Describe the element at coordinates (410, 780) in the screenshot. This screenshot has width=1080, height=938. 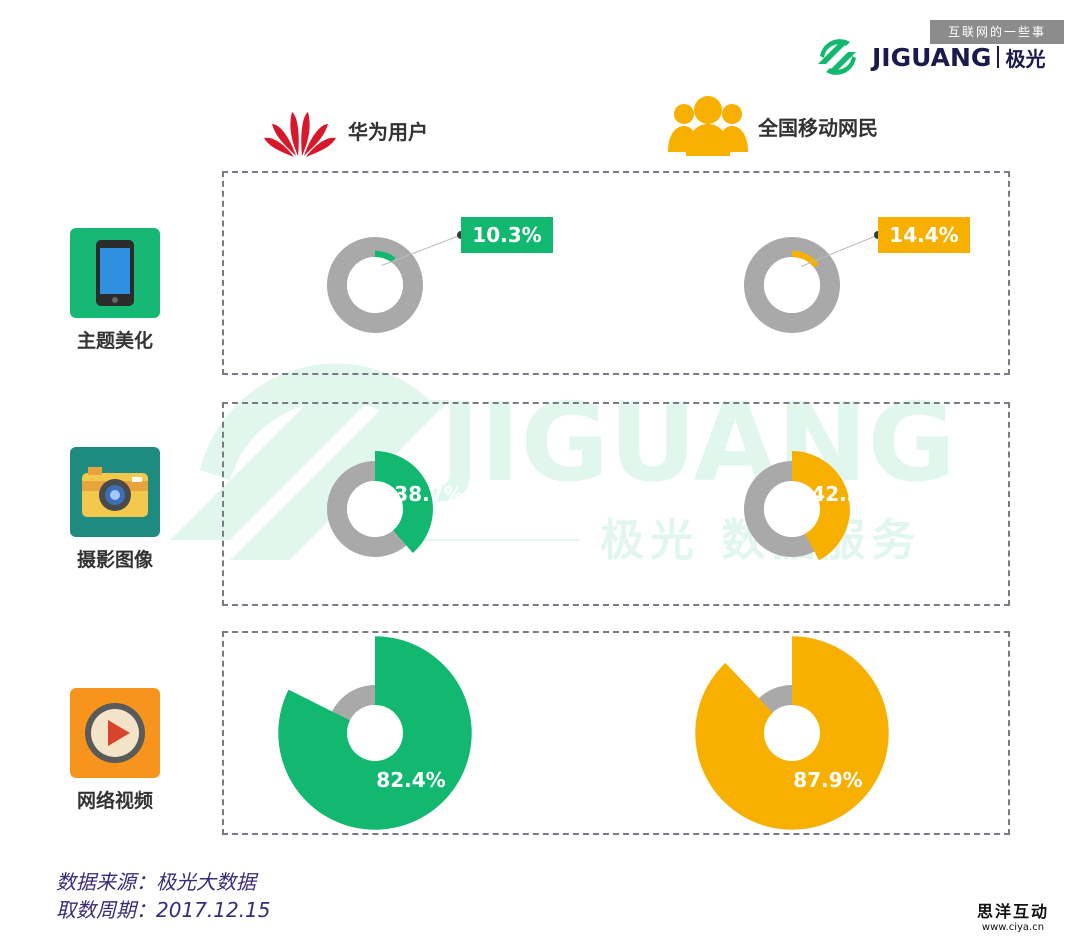
I see `data-label: 82.4%` at that location.